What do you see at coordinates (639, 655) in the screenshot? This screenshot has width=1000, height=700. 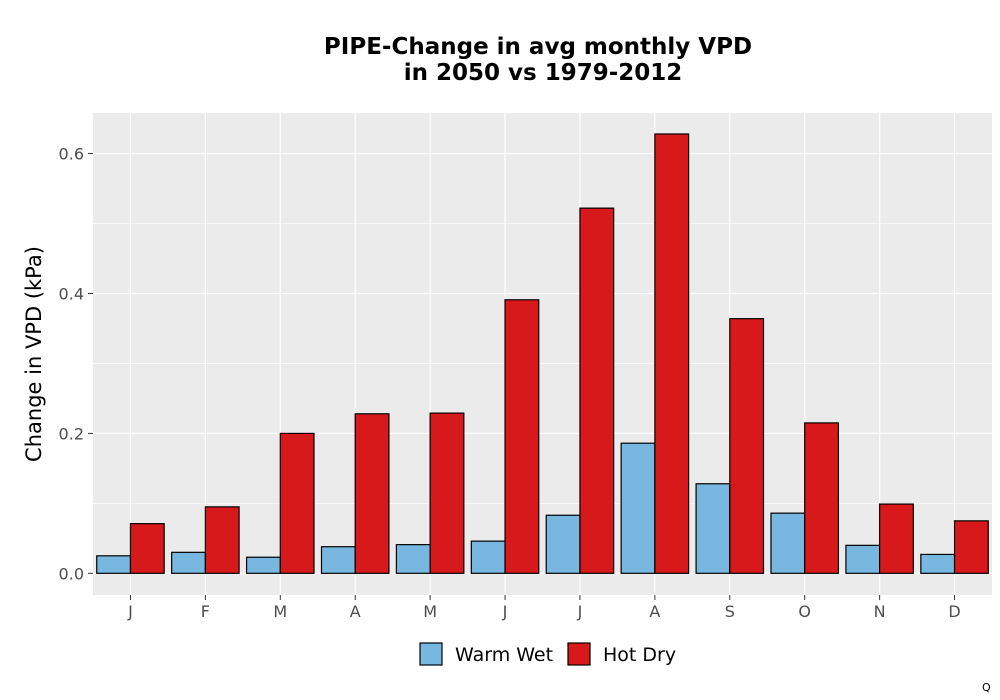 I see `legend-label-hot-dry: Hot Dry` at bounding box center [639, 655].